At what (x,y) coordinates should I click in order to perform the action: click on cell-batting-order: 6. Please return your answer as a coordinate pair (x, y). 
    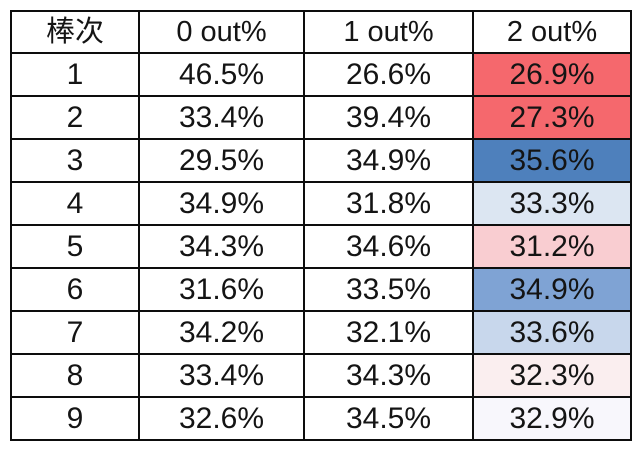
    Looking at the image, I should click on (75, 289).